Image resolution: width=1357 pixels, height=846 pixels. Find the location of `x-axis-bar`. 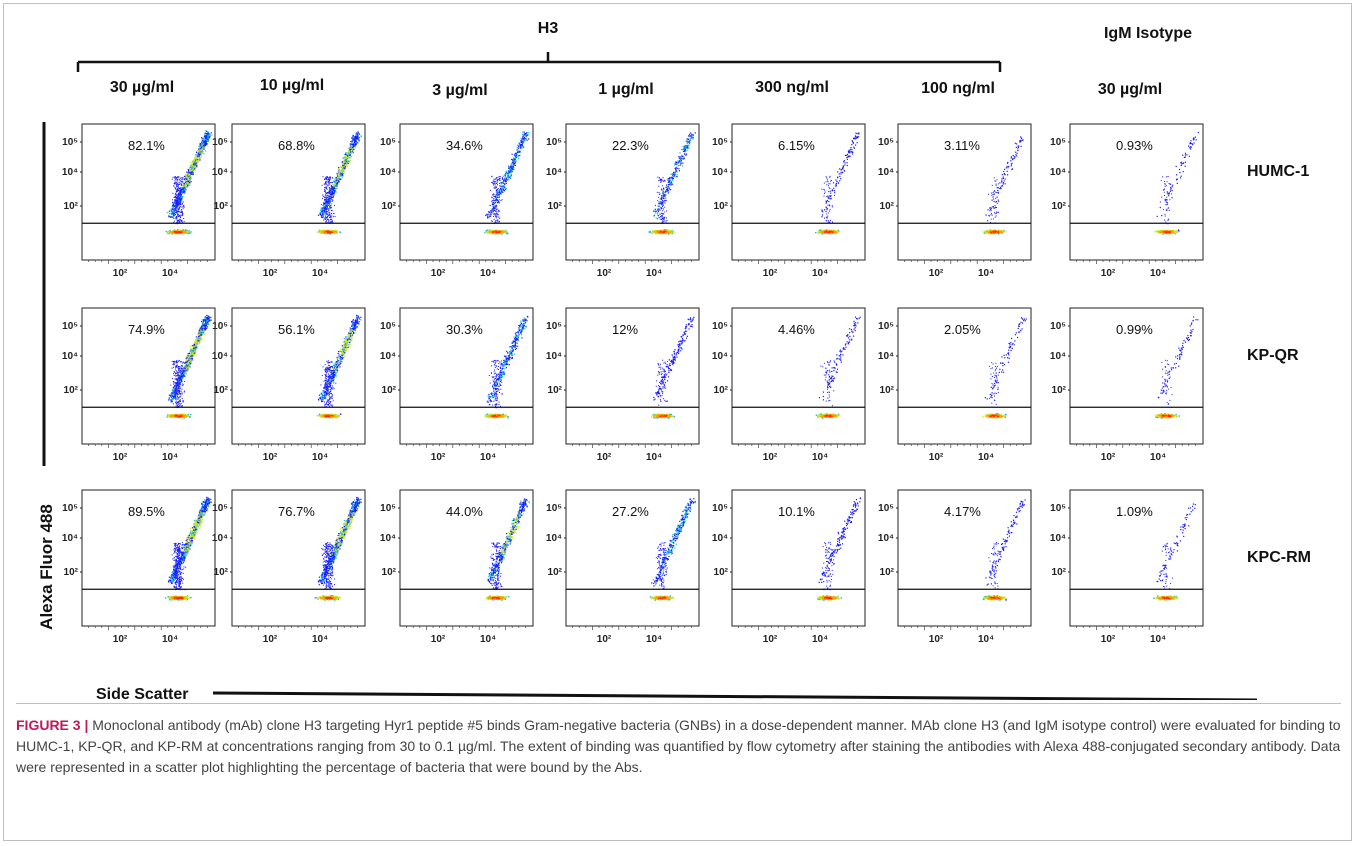

x-axis-bar is located at coordinates (735, 695).